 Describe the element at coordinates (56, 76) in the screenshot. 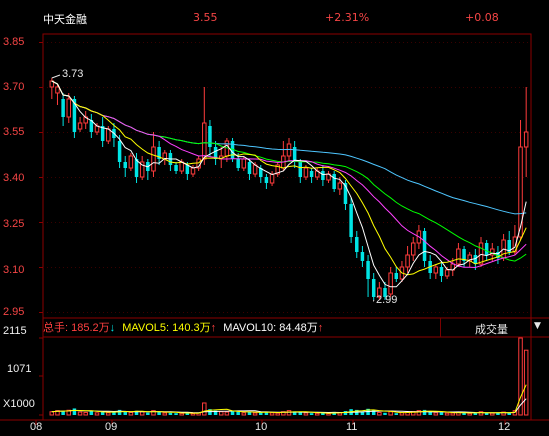

I see `high-marker` at that location.